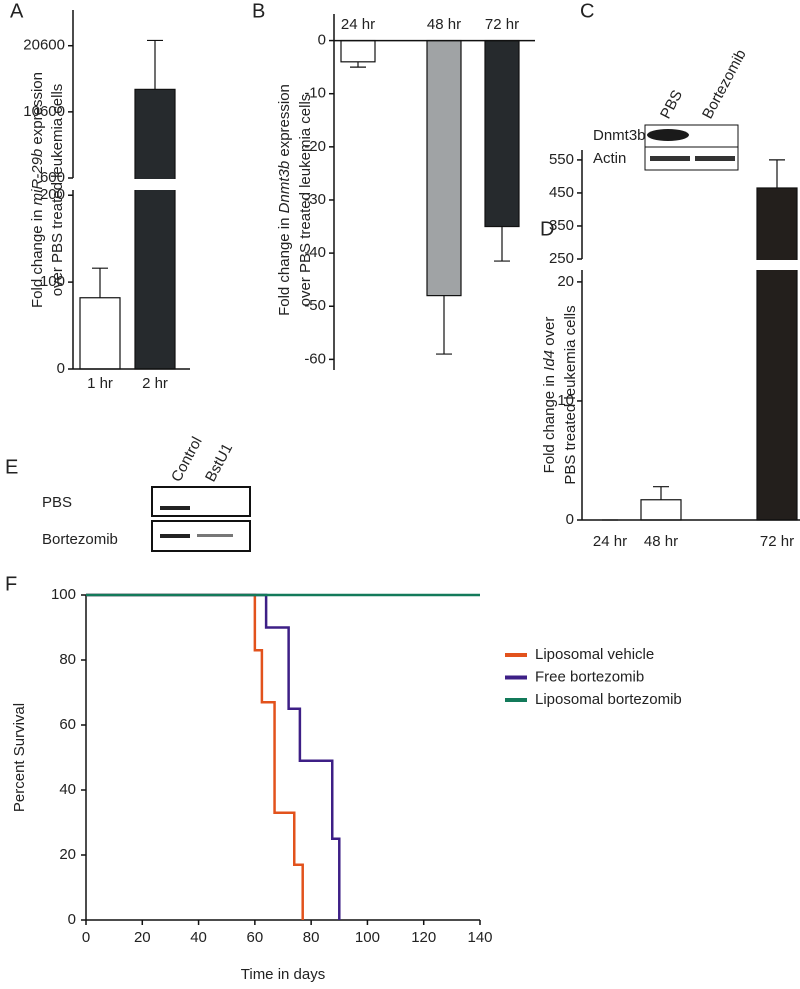 Image resolution: width=800 pixels, height=989 pixels. I want to click on lane-label: Control, so click(187, 459).